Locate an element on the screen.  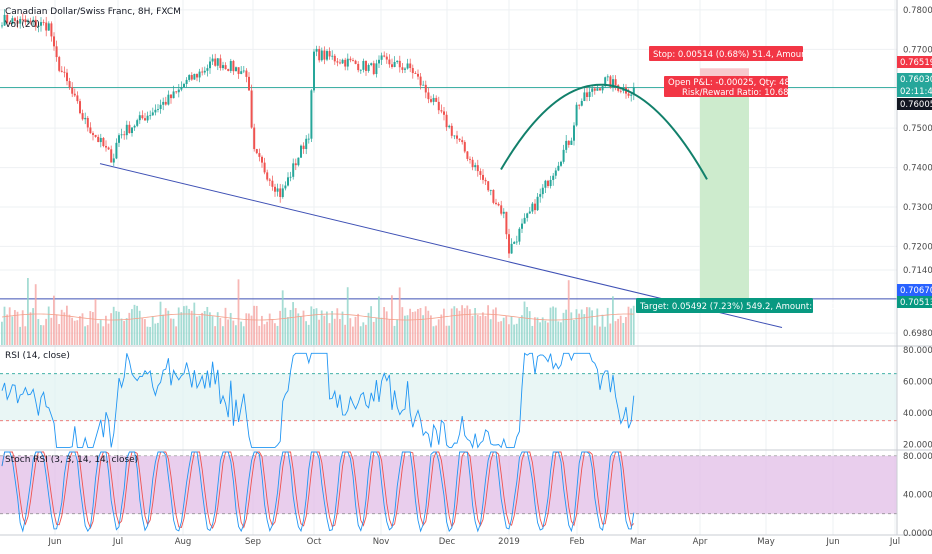
rsi-tick-label: 60.0000 is located at coordinates (917, 383).